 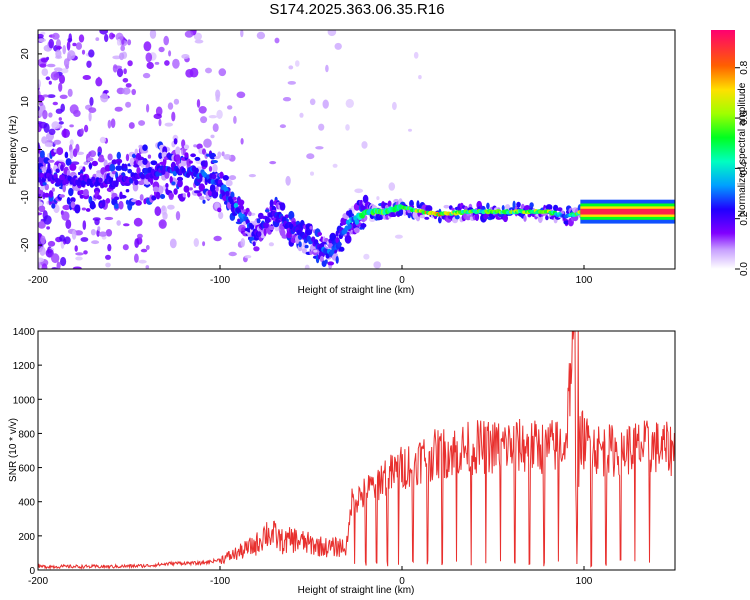 I want to click on colorbar-tick-label: 0.6, so click(x=744, y=118).